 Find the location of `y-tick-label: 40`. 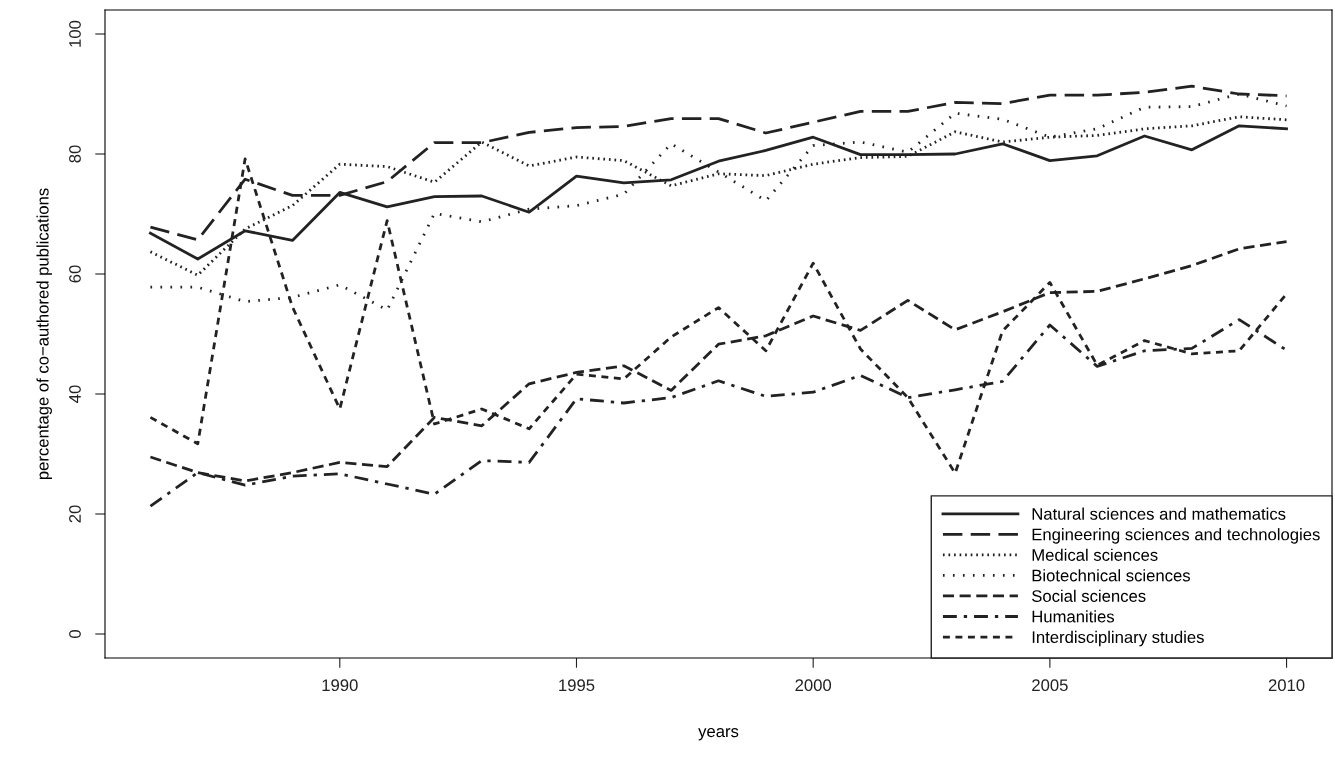

y-tick-label: 40 is located at coordinates (75, 394).